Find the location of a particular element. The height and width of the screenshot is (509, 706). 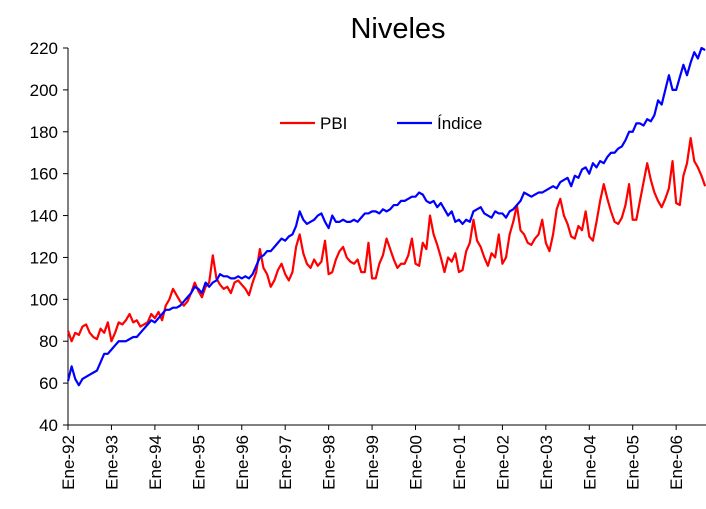

y-tick-label: 160 is located at coordinates (44, 174).